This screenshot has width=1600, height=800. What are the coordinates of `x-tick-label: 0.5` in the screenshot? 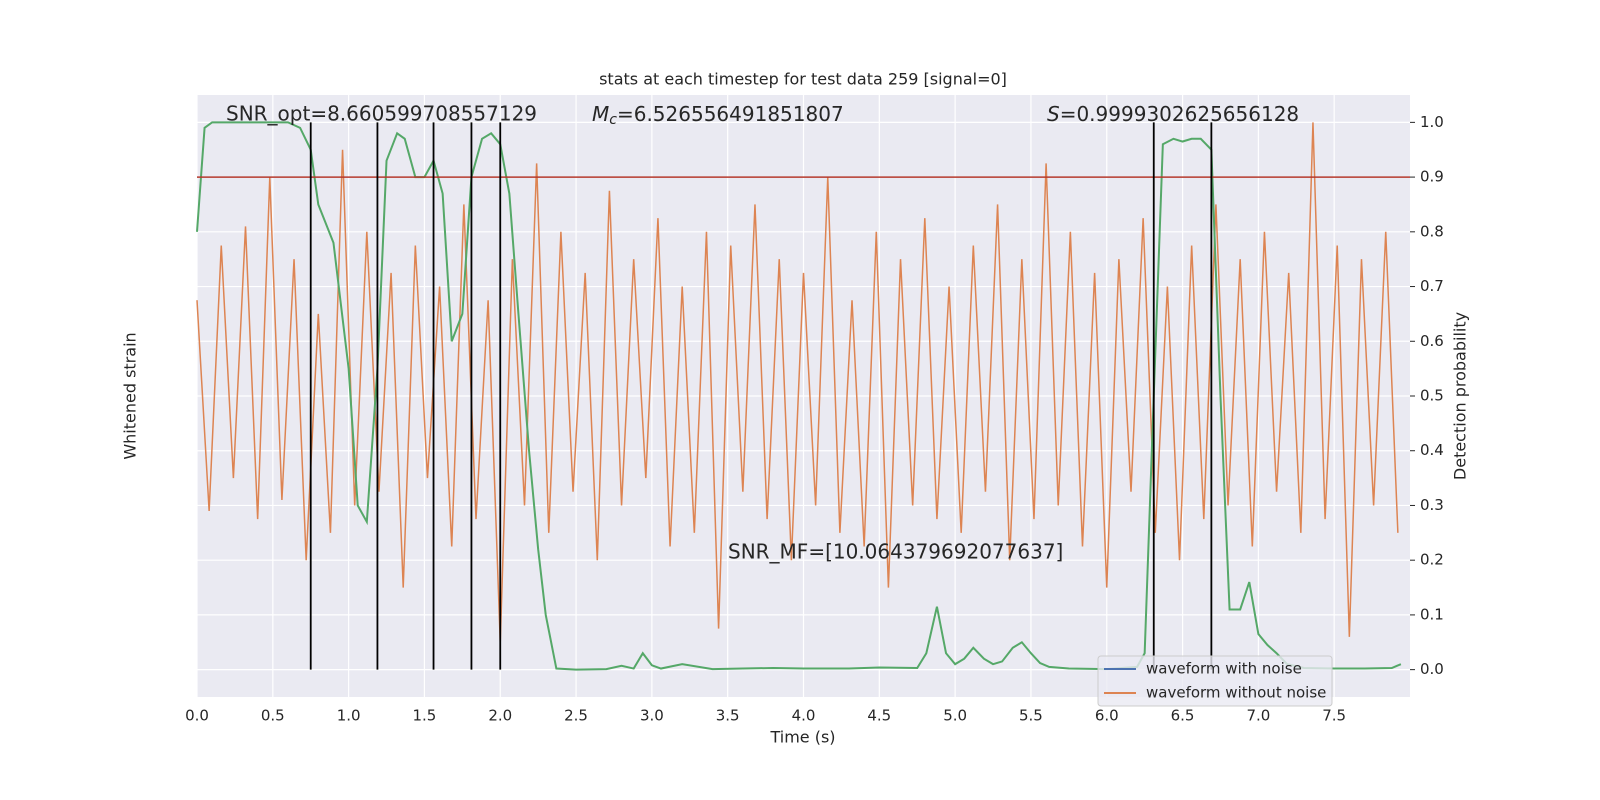 It's located at (273, 716).